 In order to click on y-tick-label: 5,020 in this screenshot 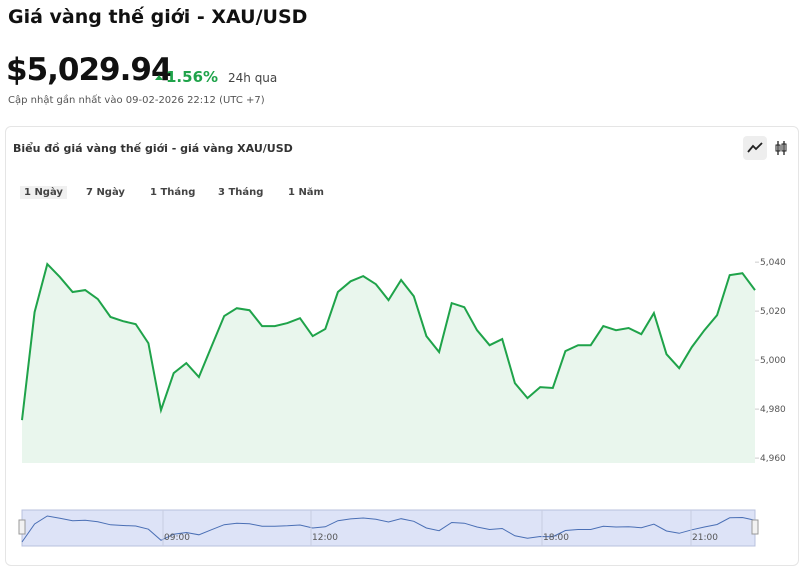, I will do `click(773, 312)`.